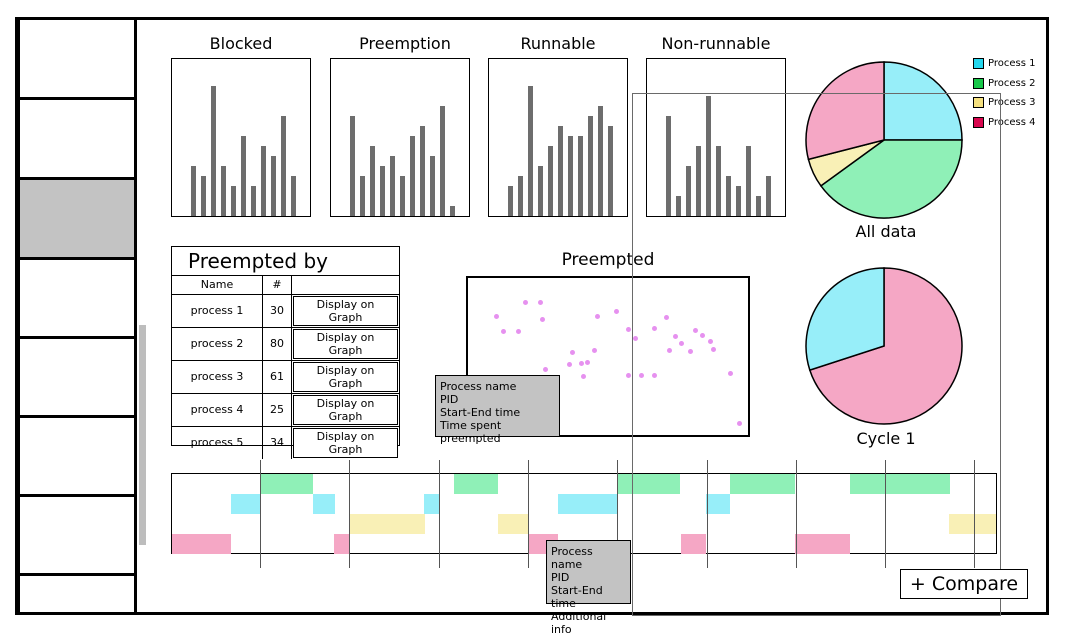 Image resolution: width=1065 pixels, height=636 pixels. I want to click on tooltip-line: Start-End time, so click(577, 597).